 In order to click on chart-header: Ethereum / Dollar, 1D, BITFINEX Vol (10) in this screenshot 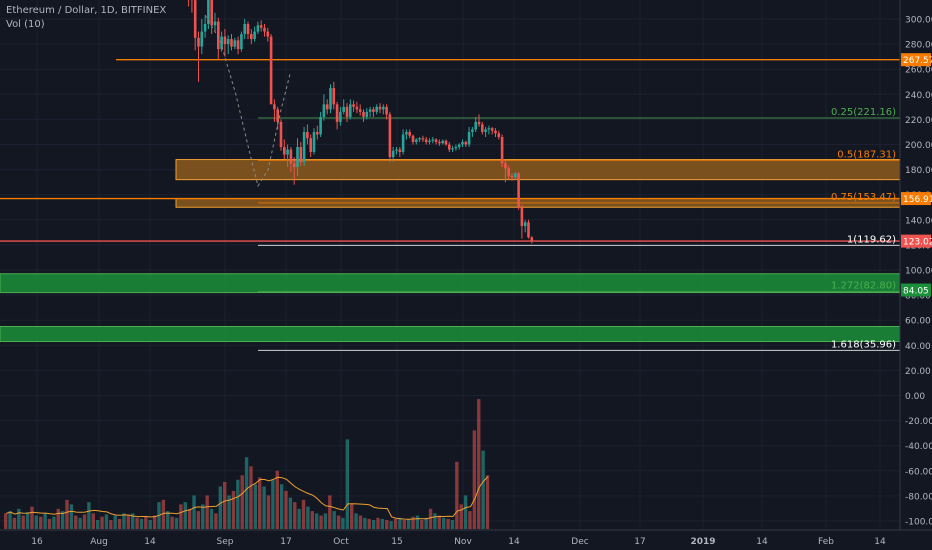, I will do `click(86, 18)`.